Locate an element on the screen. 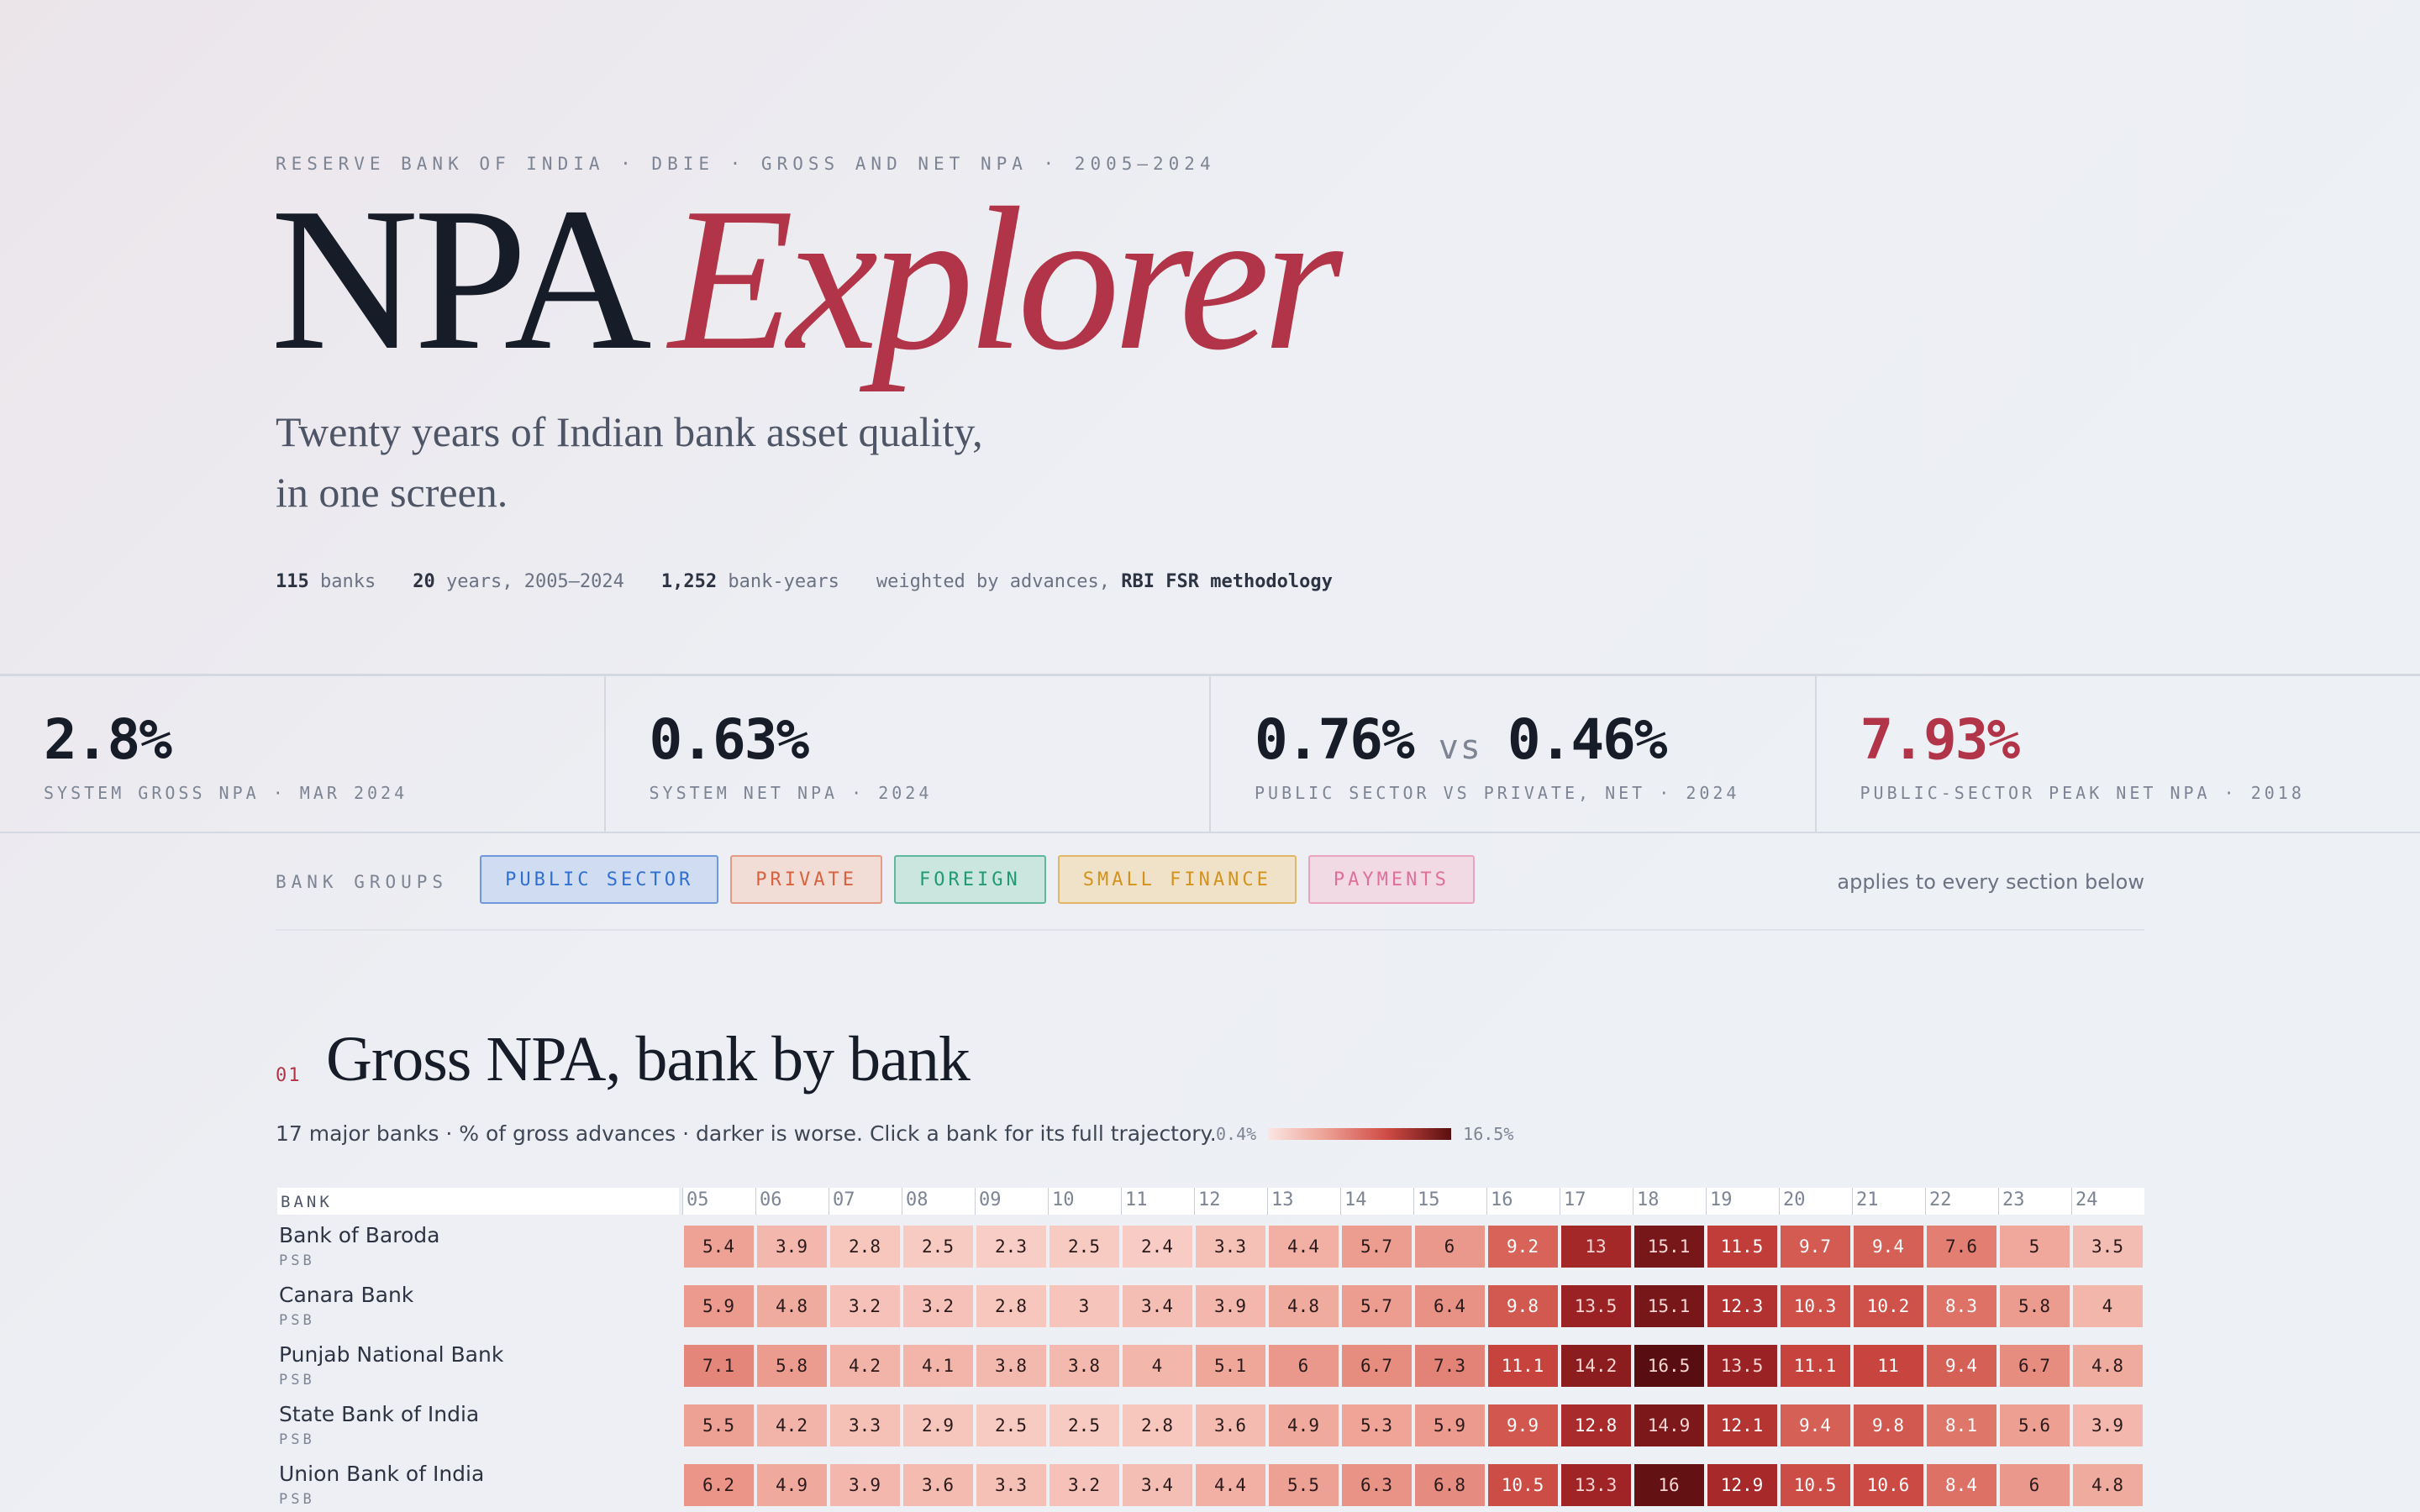 This screenshot has height=1512, width=2420. heatmap-cell: 13.3 is located at coordinates (1595, 1485).